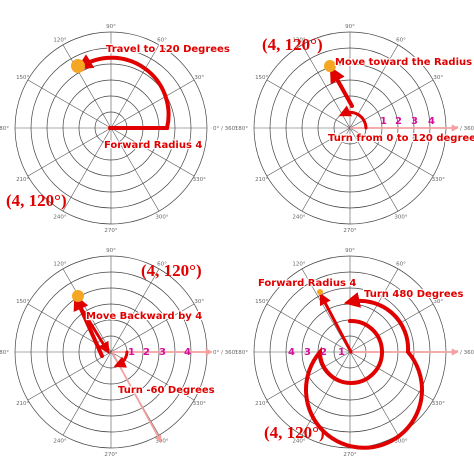  I want to click on panel-3-radius-4: 4, so click(187, 352).